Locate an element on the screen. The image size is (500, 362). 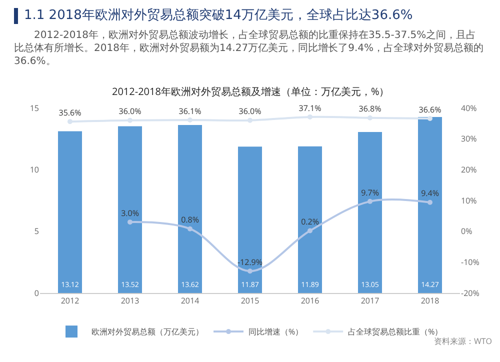
data-label: 0.2% is located at coordinates (310, 222).